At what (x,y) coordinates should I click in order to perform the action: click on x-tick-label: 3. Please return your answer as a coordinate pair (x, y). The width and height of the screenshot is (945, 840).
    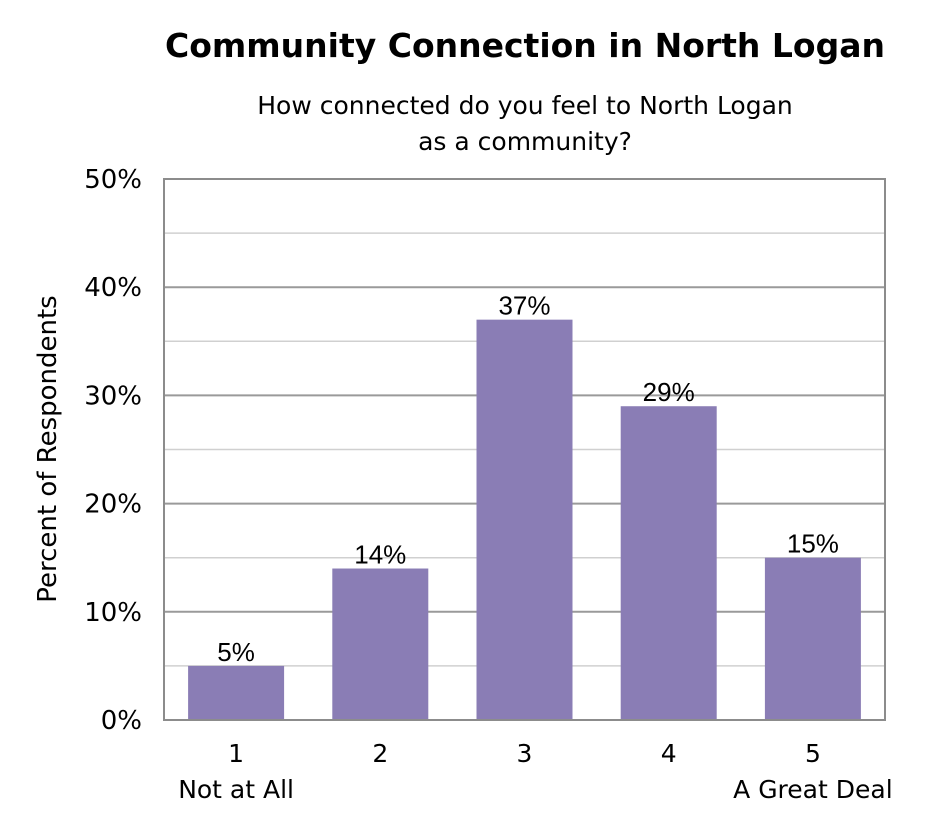
    Looking at the image, I should click on (525, 753).